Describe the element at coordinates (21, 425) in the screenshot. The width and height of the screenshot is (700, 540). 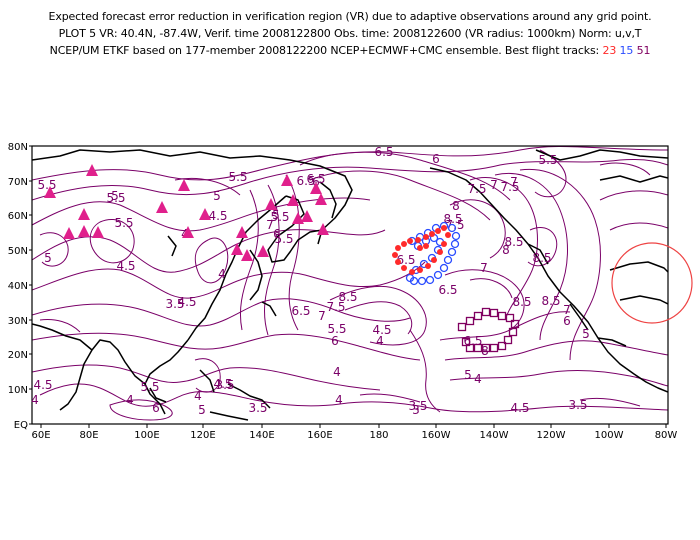
I see `y-tick-label: EQ` at that location.